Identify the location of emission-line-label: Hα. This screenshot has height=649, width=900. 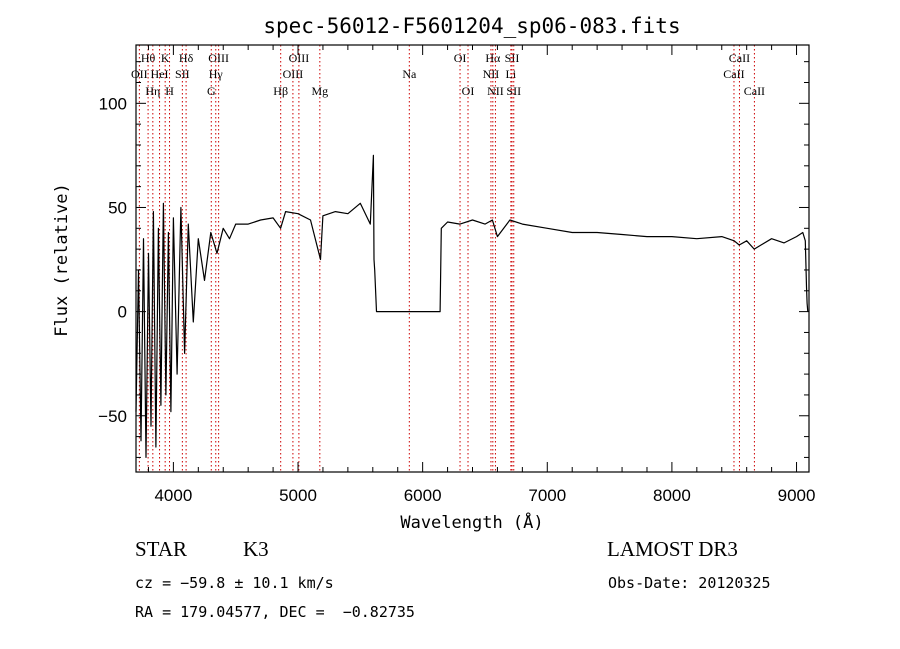
(493, 58).